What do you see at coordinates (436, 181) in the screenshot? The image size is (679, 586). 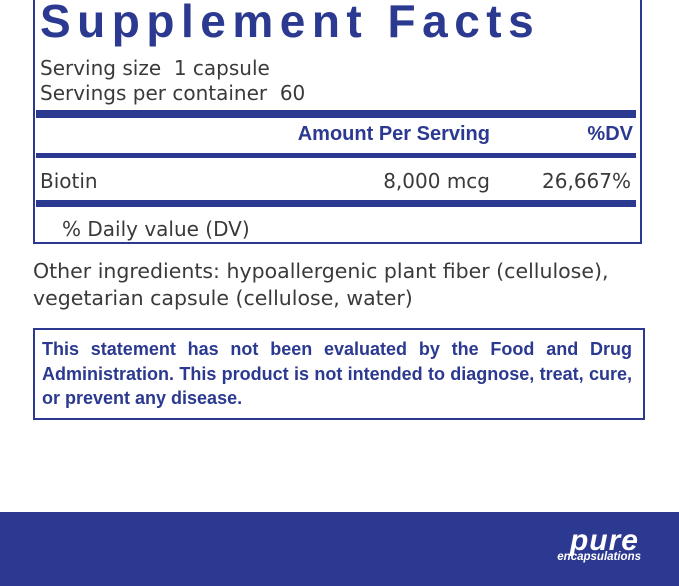 I see `nutrient-amount: 8,000 mcg` at bounding box center [436, 181].